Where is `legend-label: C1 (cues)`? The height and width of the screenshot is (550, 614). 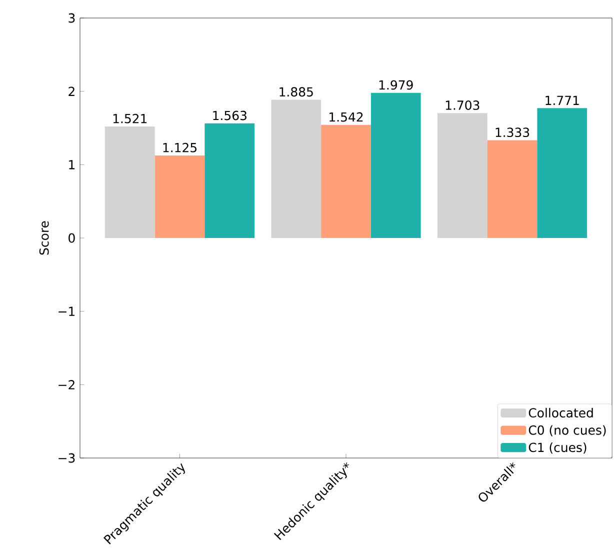
legend-label: C1 (cues) is located at coordinates (557, 448).